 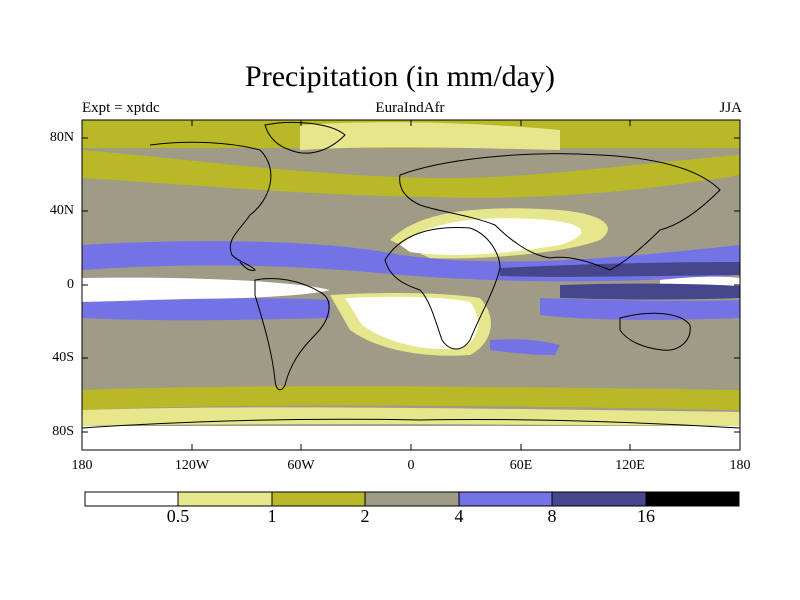 What do you see at coordinates (411, 174) in the screenshot?
I see `band-north-mid` at bounding box center [411, 174].